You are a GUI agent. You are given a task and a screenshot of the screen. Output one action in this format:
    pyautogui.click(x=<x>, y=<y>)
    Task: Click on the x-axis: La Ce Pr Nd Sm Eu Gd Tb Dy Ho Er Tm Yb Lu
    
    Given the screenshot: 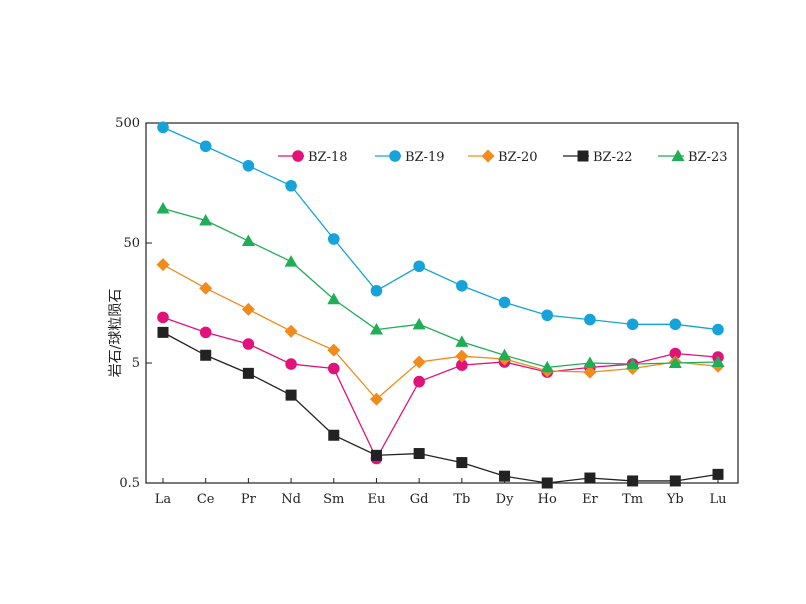 What is the action you would take?
    pyautogui.click(x=441, y=492)
    